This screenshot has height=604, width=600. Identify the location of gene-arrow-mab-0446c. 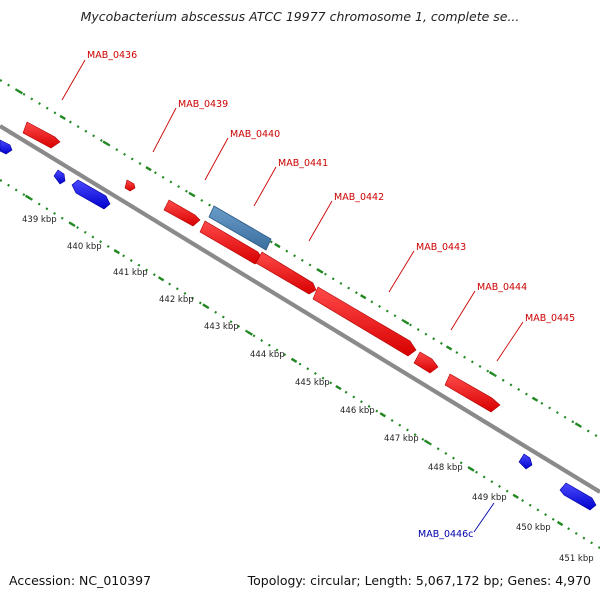
(578, 496).